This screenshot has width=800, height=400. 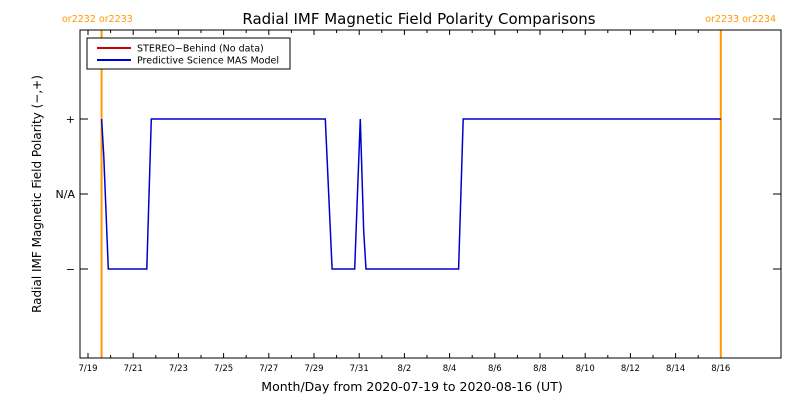 What do you see at coordinates (70, 119) in the screenshot?
I see `y-tick-label: +` at bounding box center [70, 119].